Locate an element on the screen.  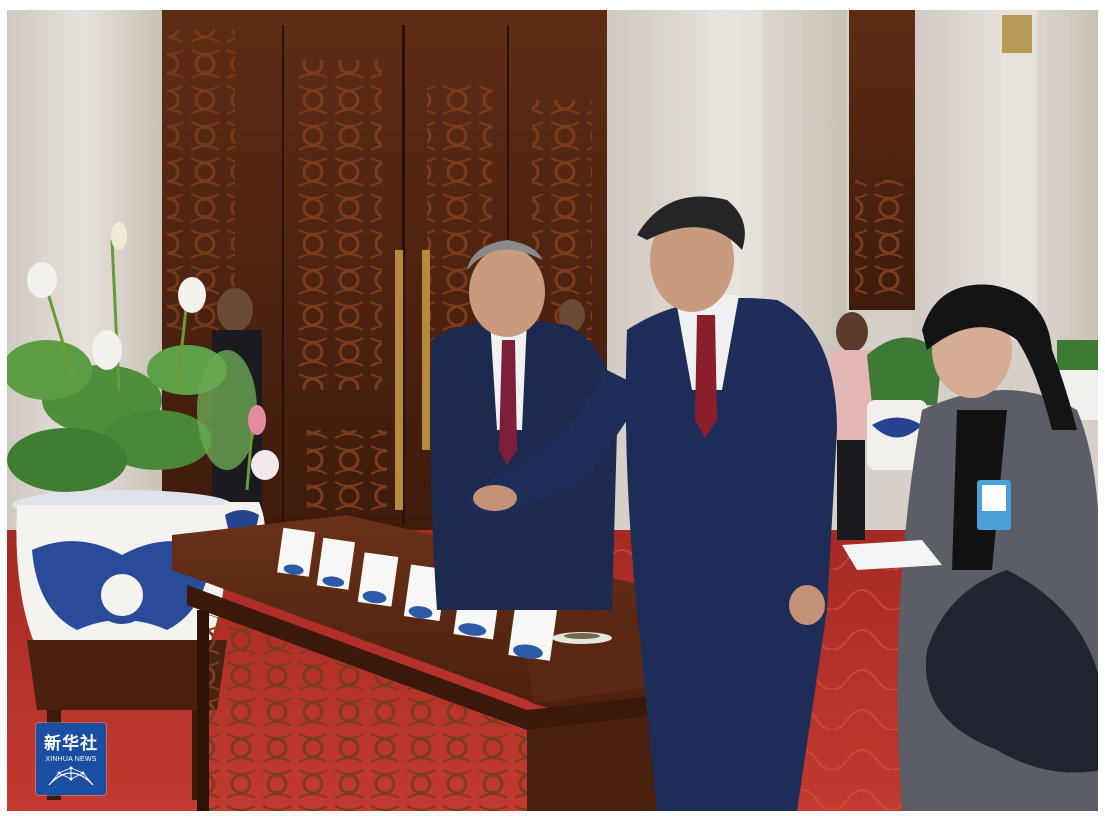
watermark-brand-en: XINHUA NEWS is located at coordinates (71, 759).